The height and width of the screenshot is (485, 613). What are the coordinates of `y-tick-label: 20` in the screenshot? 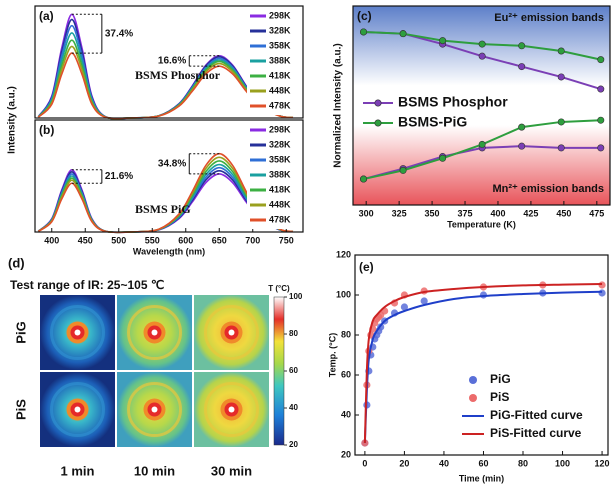 It's located at (346, 454).